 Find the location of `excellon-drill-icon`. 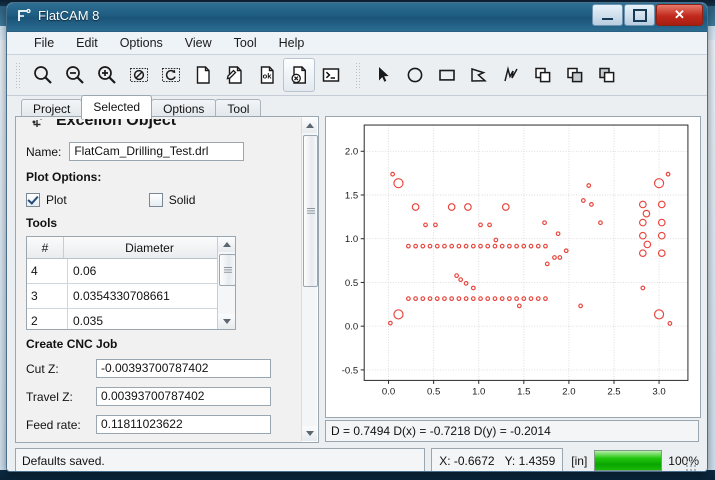

excellon-drill-icon is located at coordinates (37, 125).